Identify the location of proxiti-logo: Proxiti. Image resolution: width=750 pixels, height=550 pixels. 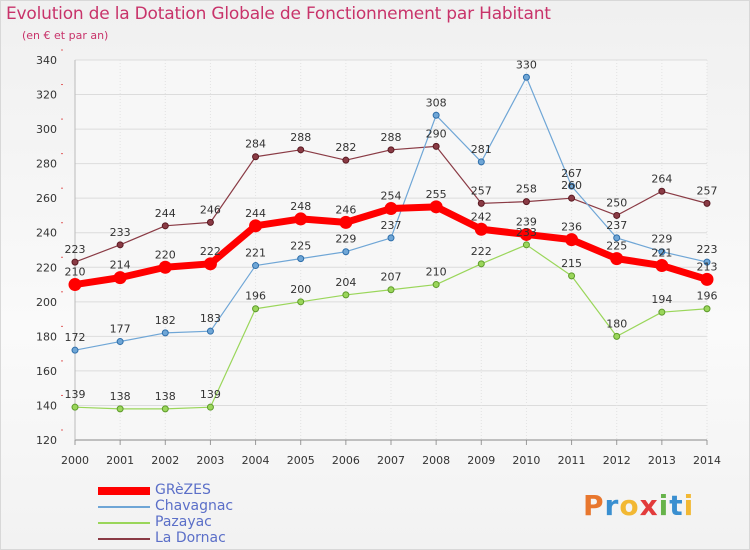
(638, 505).